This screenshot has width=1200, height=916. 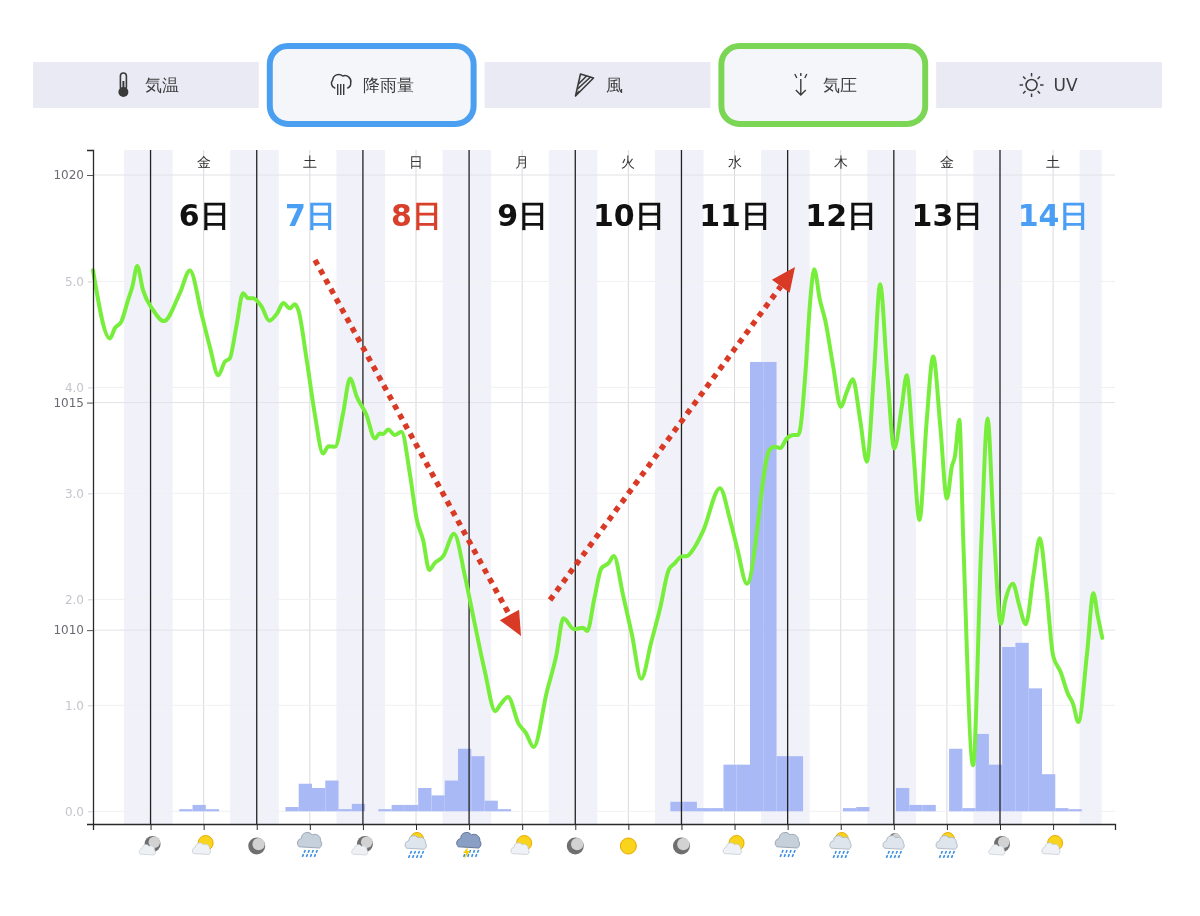 What do you see at coordinates (74, 811) in the screenshot?
I see `y2-tick-label: 0.0` at bounding box center [74, 811].